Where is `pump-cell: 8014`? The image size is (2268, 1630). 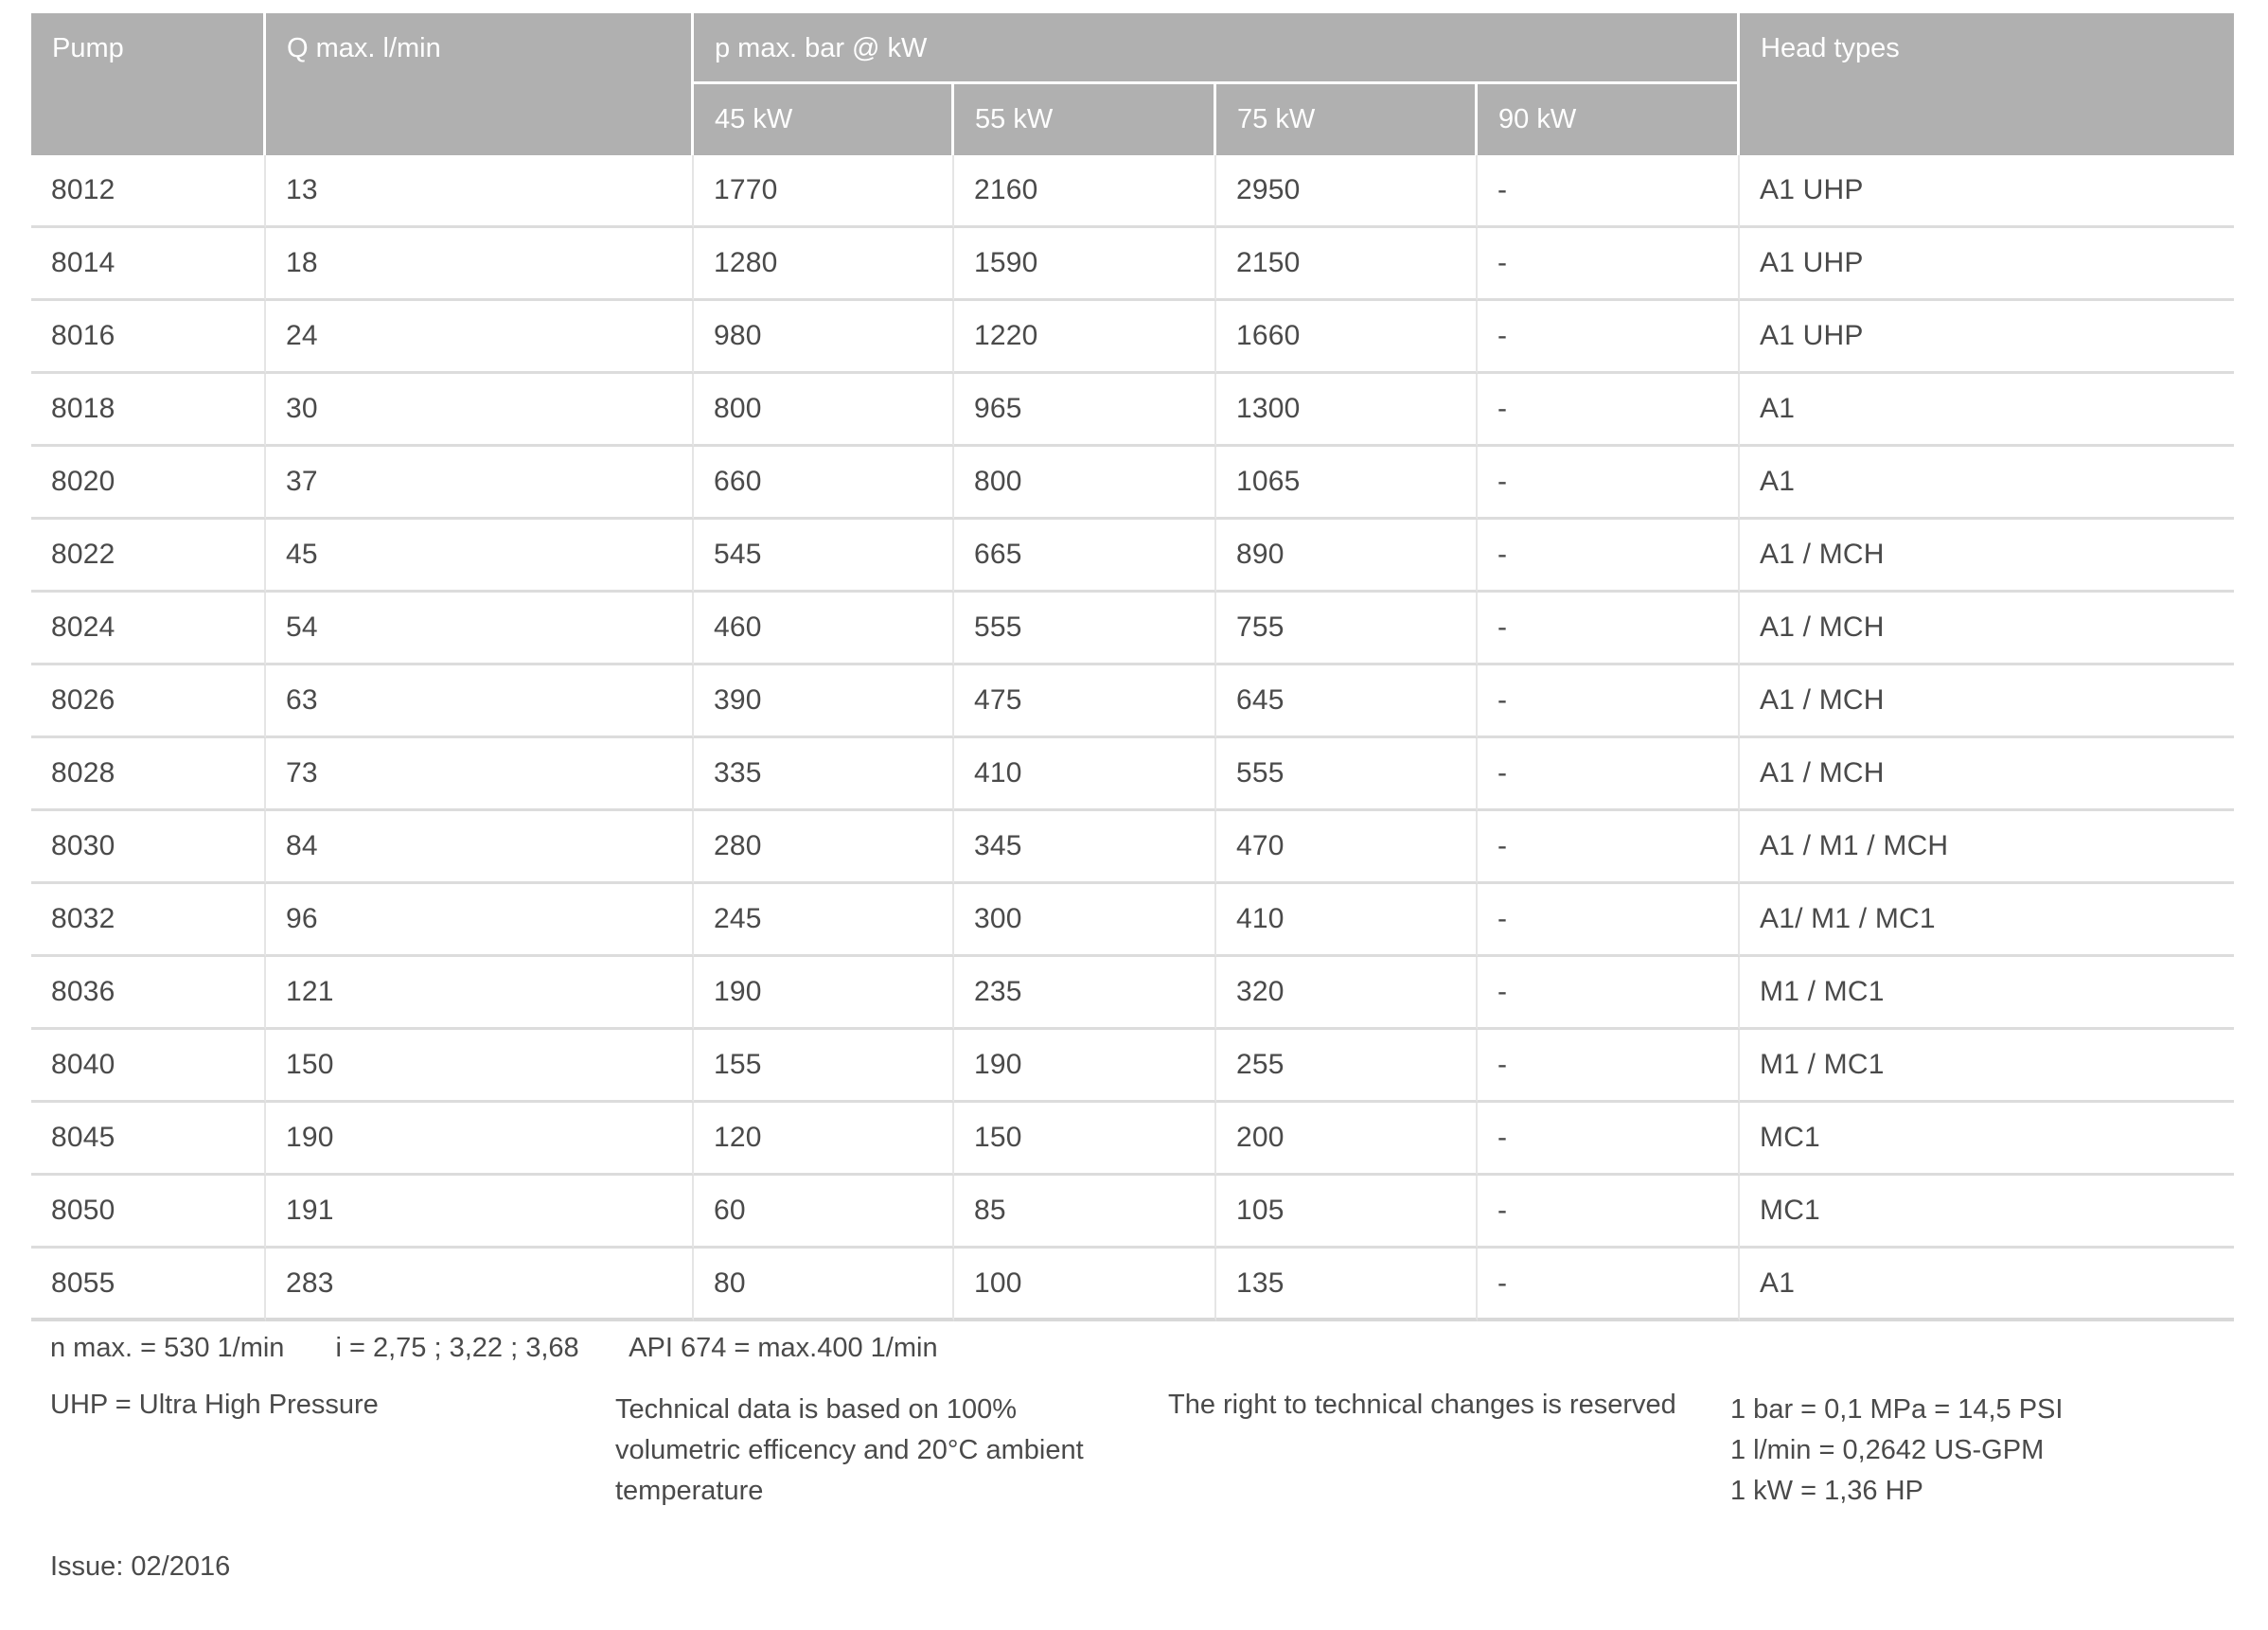 pump-cell: 8014 is located at coordinates (148, 264).